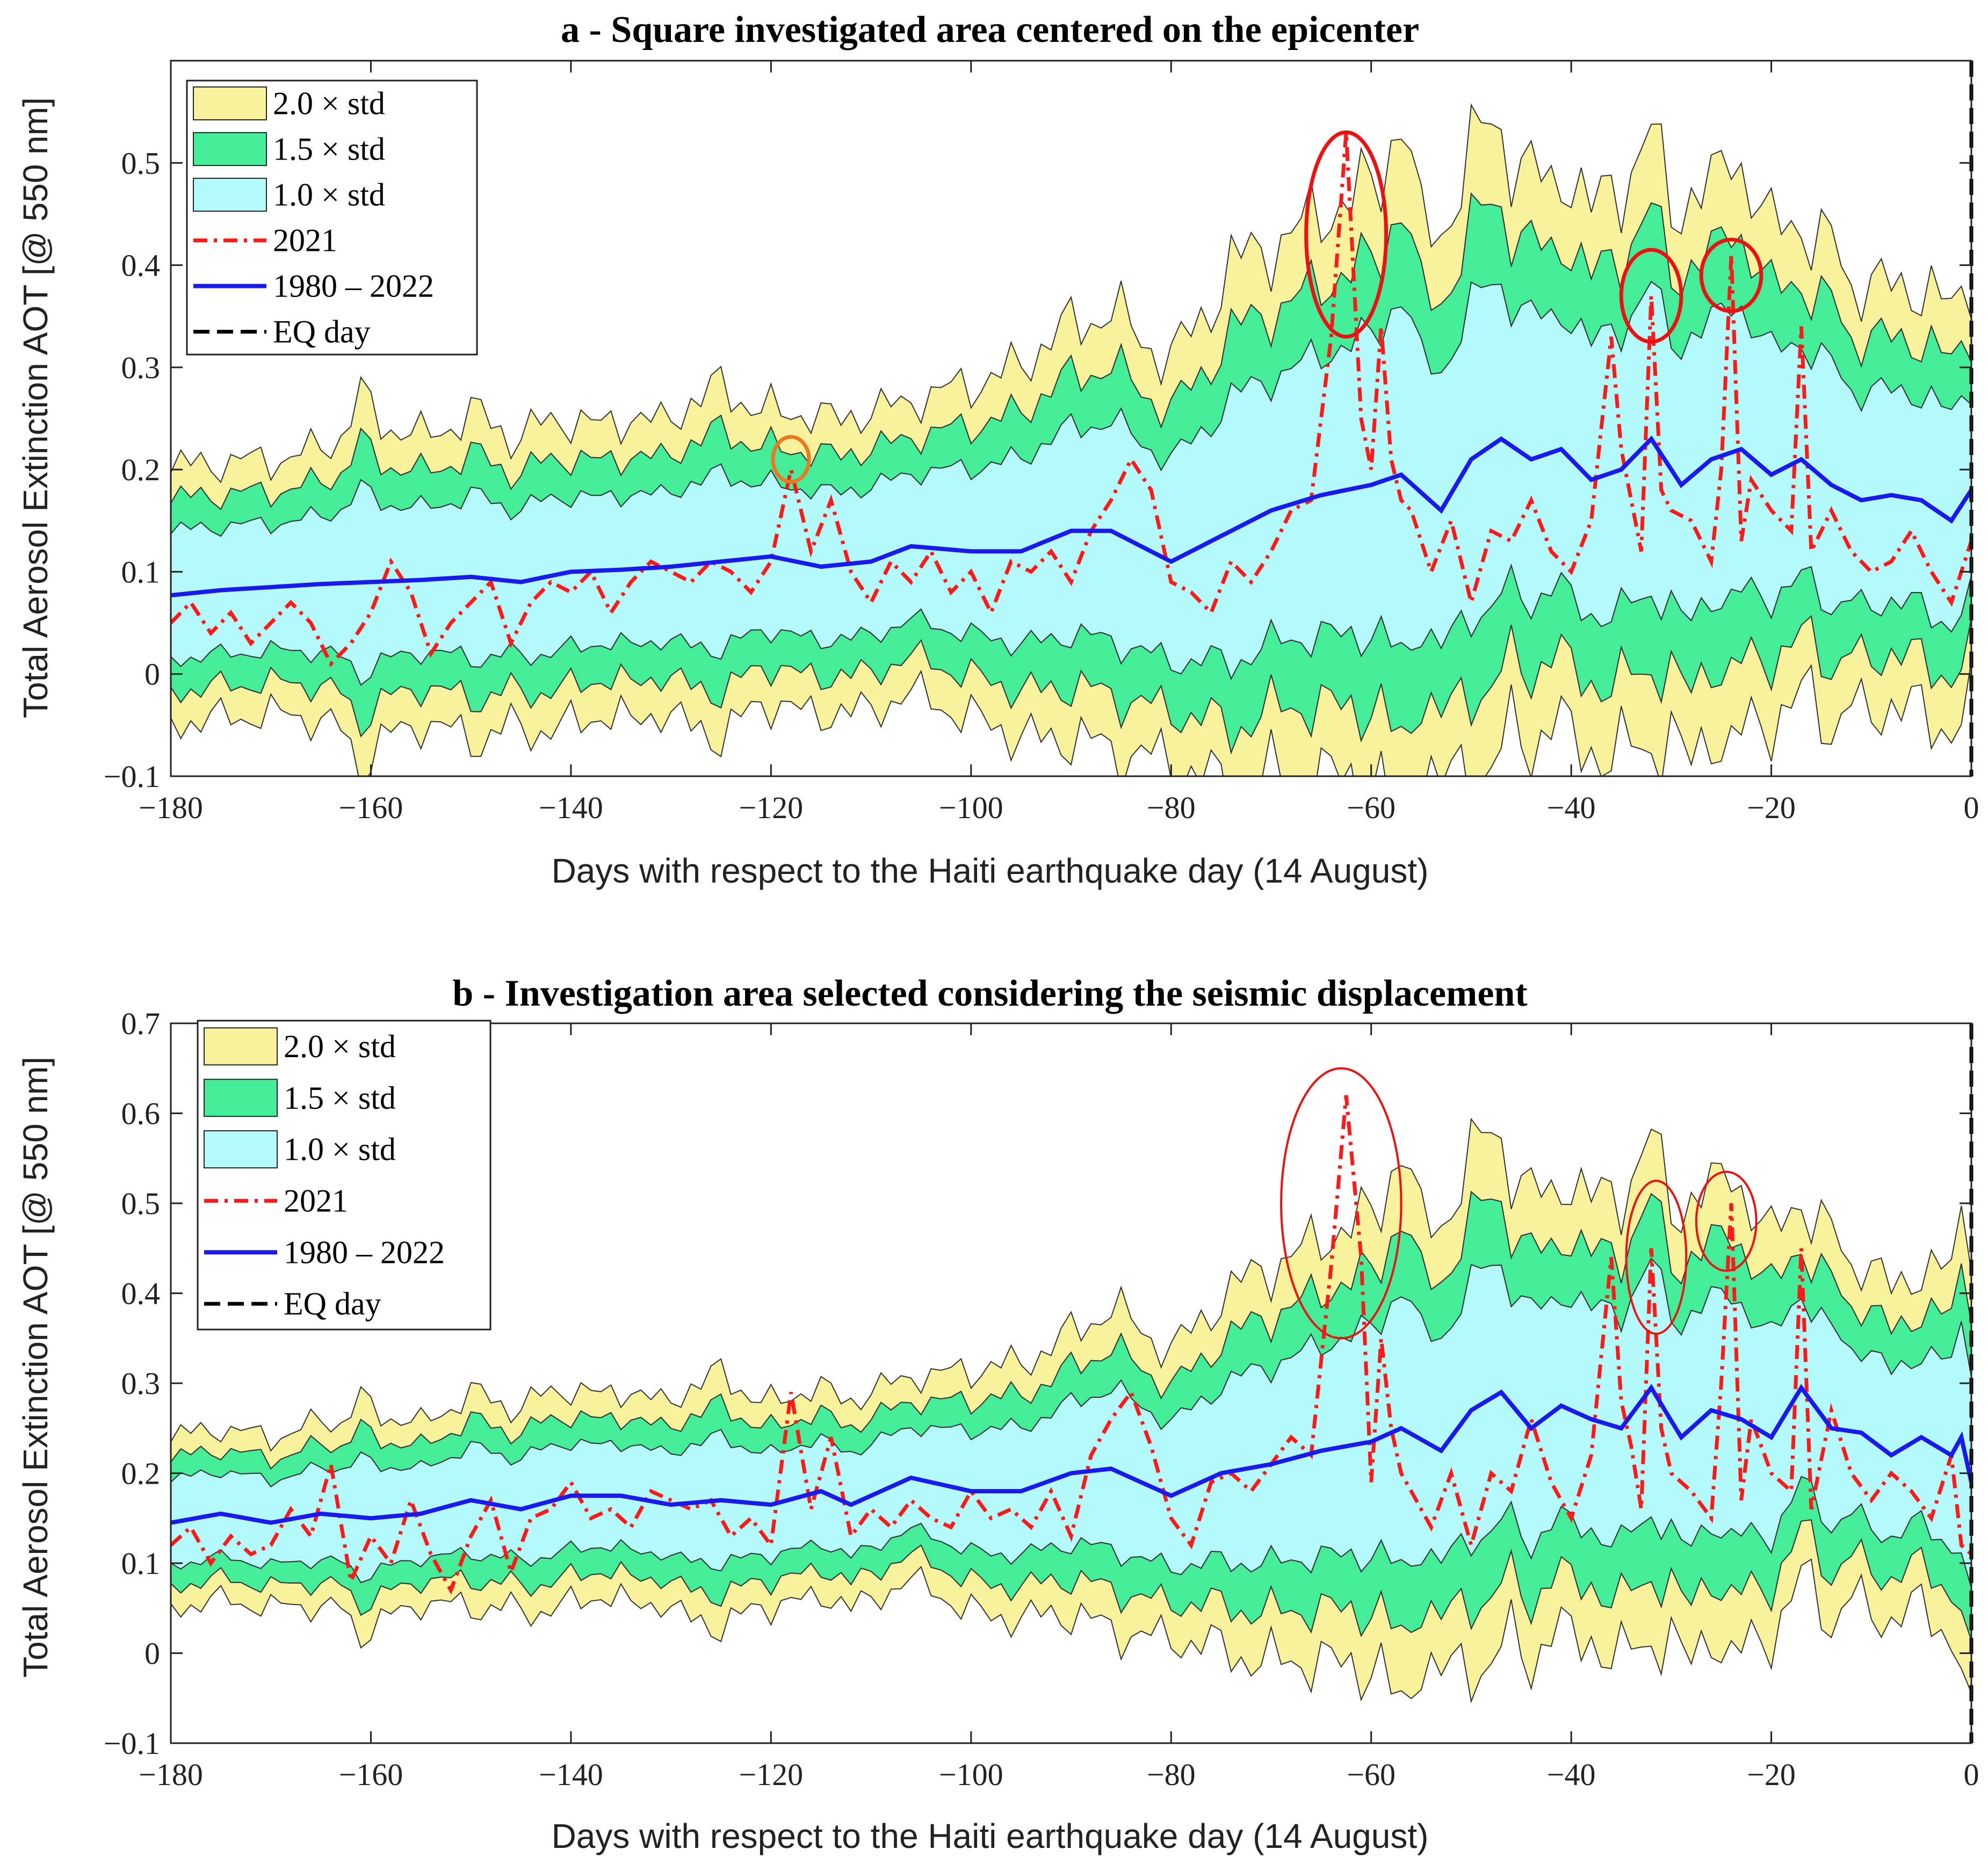 This screenshot has width=1988, height=1871. I want to click on panel-a-ytick-label: 0.2, so click(141, 469).